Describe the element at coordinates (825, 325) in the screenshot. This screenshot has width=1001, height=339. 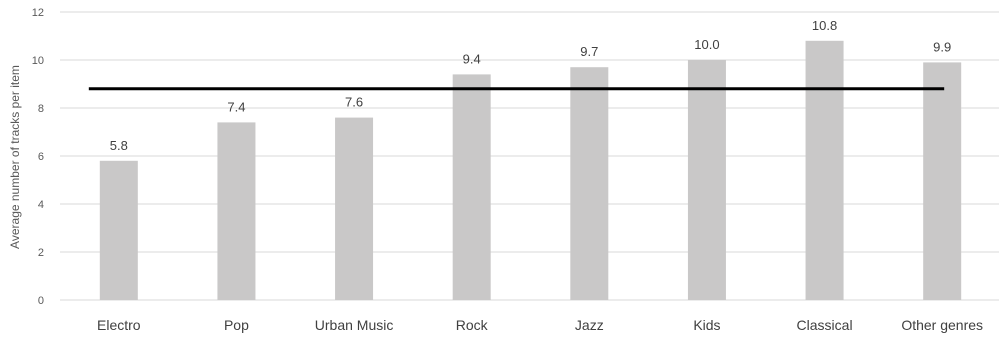
I see `category-label: Classical` at that location.